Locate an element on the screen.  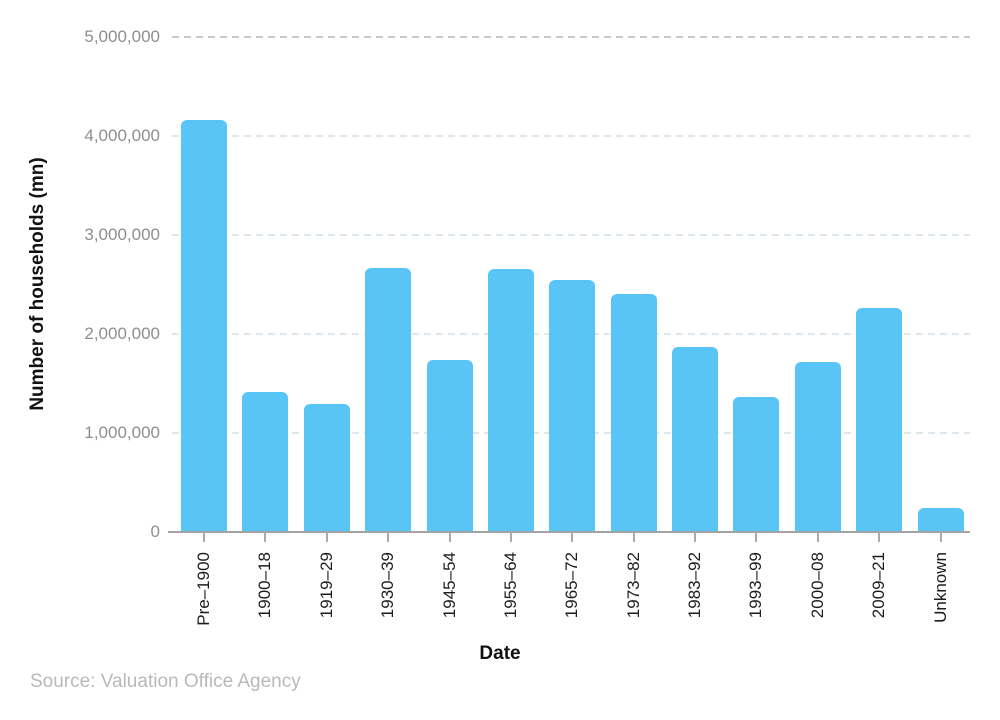
y-axis-tick-label: 4,000,000 is located at coordinates (122, 135).